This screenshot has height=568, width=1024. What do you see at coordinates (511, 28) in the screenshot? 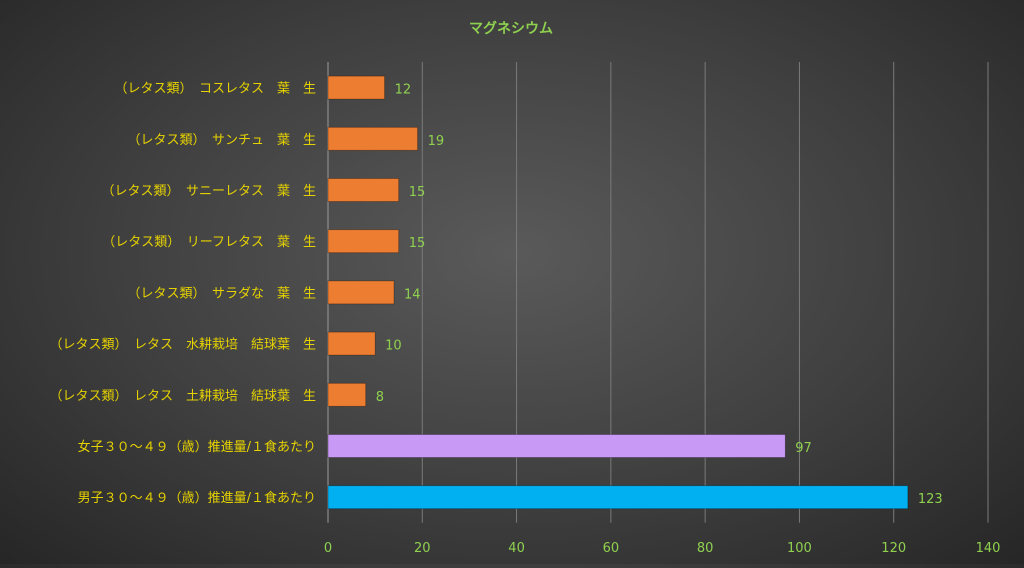
I see `chart-title: マグネシウム` at bounding box center [511, 28].